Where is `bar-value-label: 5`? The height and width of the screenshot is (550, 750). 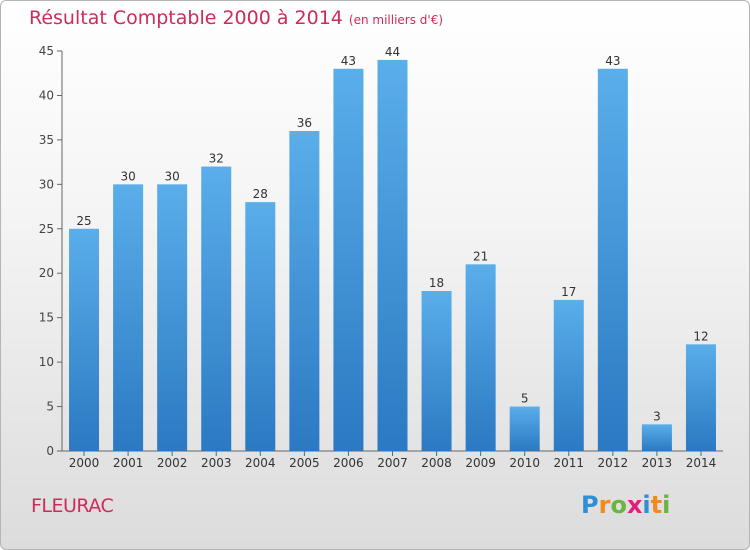 bar-value-label: 5 is located at coordinates (525, 399).